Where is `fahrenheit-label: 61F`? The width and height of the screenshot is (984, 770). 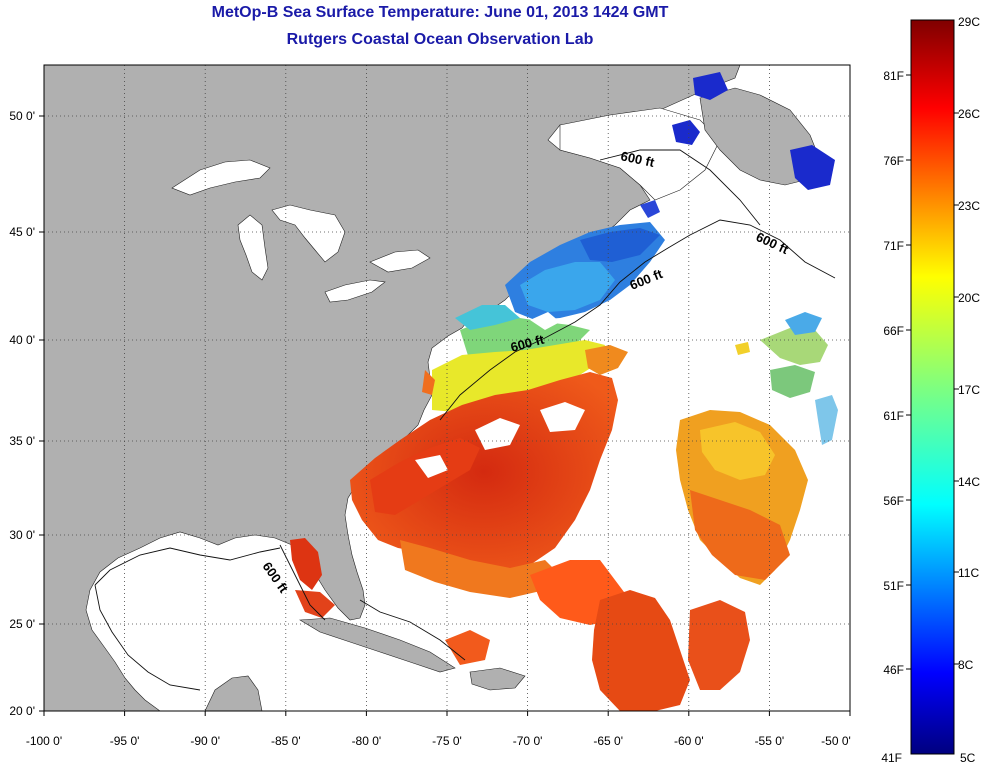
fahrenheit-label: 61F is located at coordinates (893, 416).